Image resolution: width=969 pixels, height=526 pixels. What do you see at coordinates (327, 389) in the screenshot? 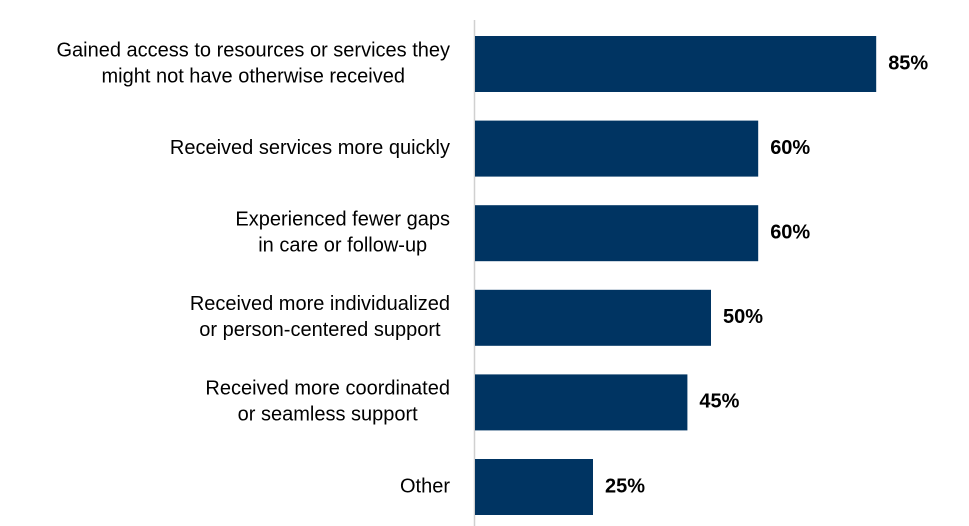
I see `category-label: Received more coordinated` at bounding box center [327, 389].